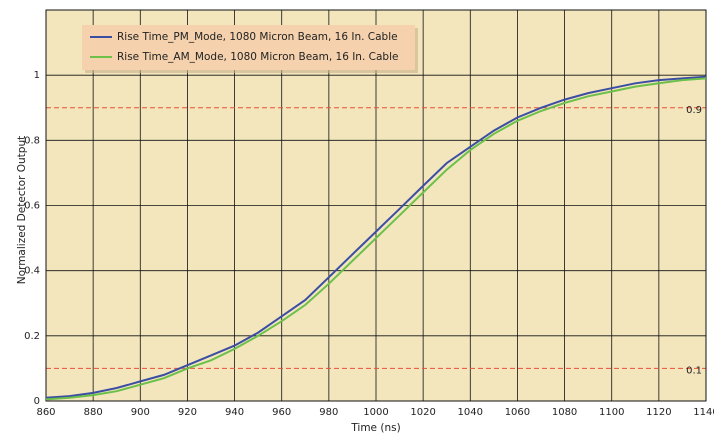  Describe the element at coordinates (470, 412) in the screenshot. I see `x-tick-label: 1040` at that location.